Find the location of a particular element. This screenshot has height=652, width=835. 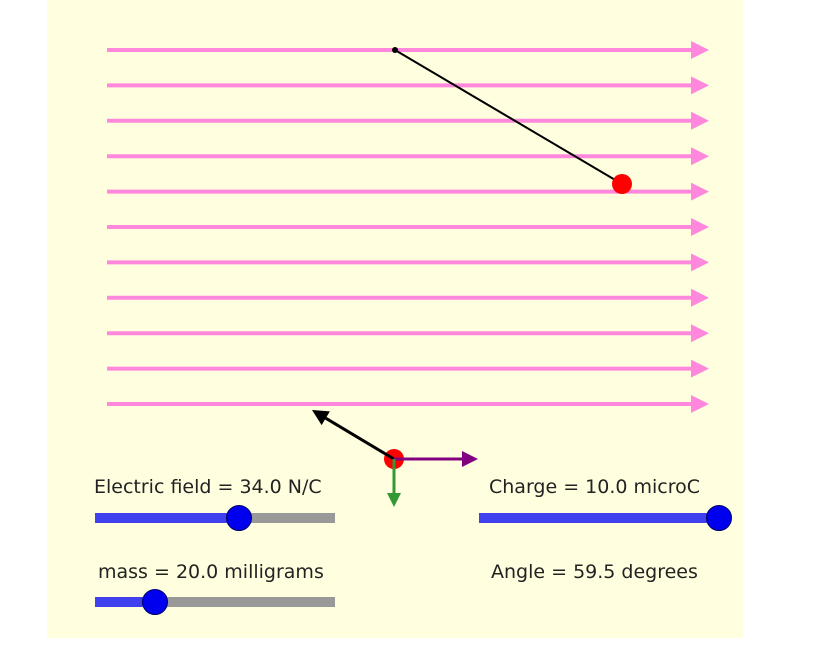

charge-slider is located at coordinates (605, 518).